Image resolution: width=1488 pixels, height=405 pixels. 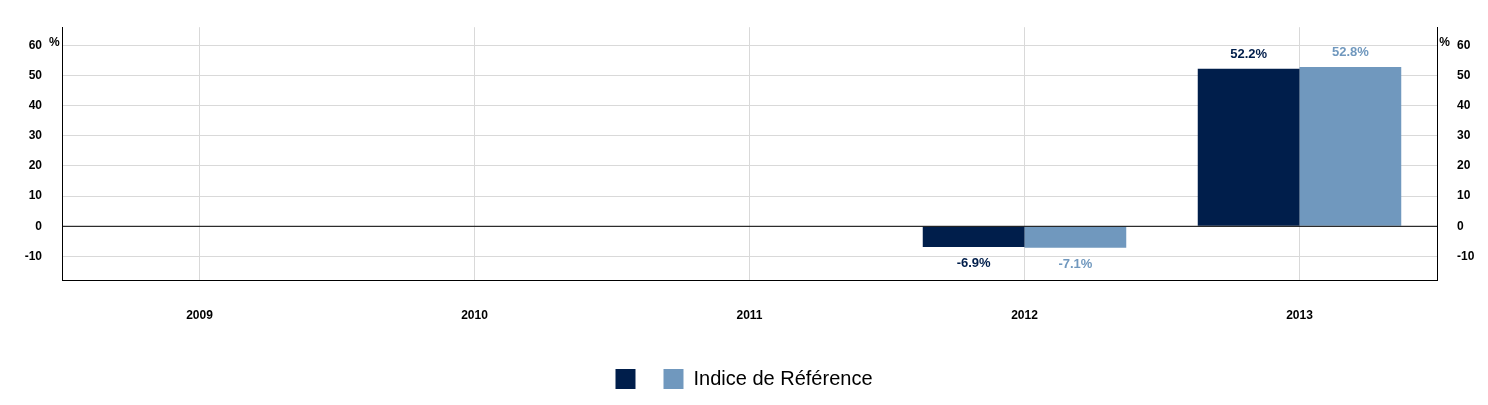 What do you see at coordinates (1025, 315) in the screenshot?
I see `x-tick-label: 2012` at bounding box center [1025, 315].